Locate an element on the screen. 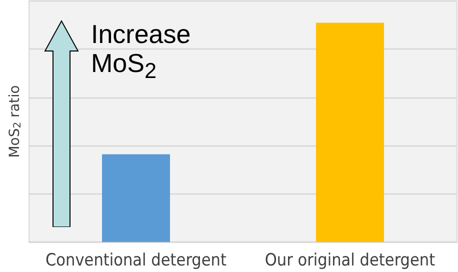 Image resolution: width=458 pixels, height=272 pixels. annotation: Increase MoS$_{2}$ is located at coordinates (141, 51).